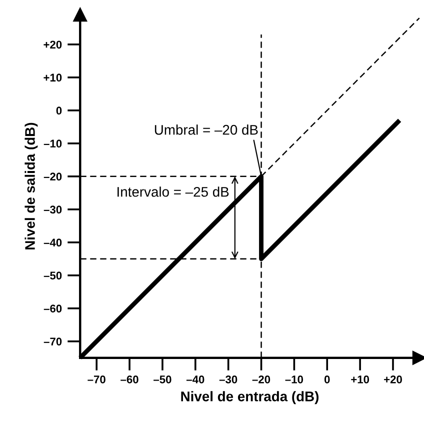 The height and width of the screenshot is (421, 424). What do you see at coordinates (327, 380) in the screenshot?
I see `x-tick-label: 0` at bounding box center [327, 380].